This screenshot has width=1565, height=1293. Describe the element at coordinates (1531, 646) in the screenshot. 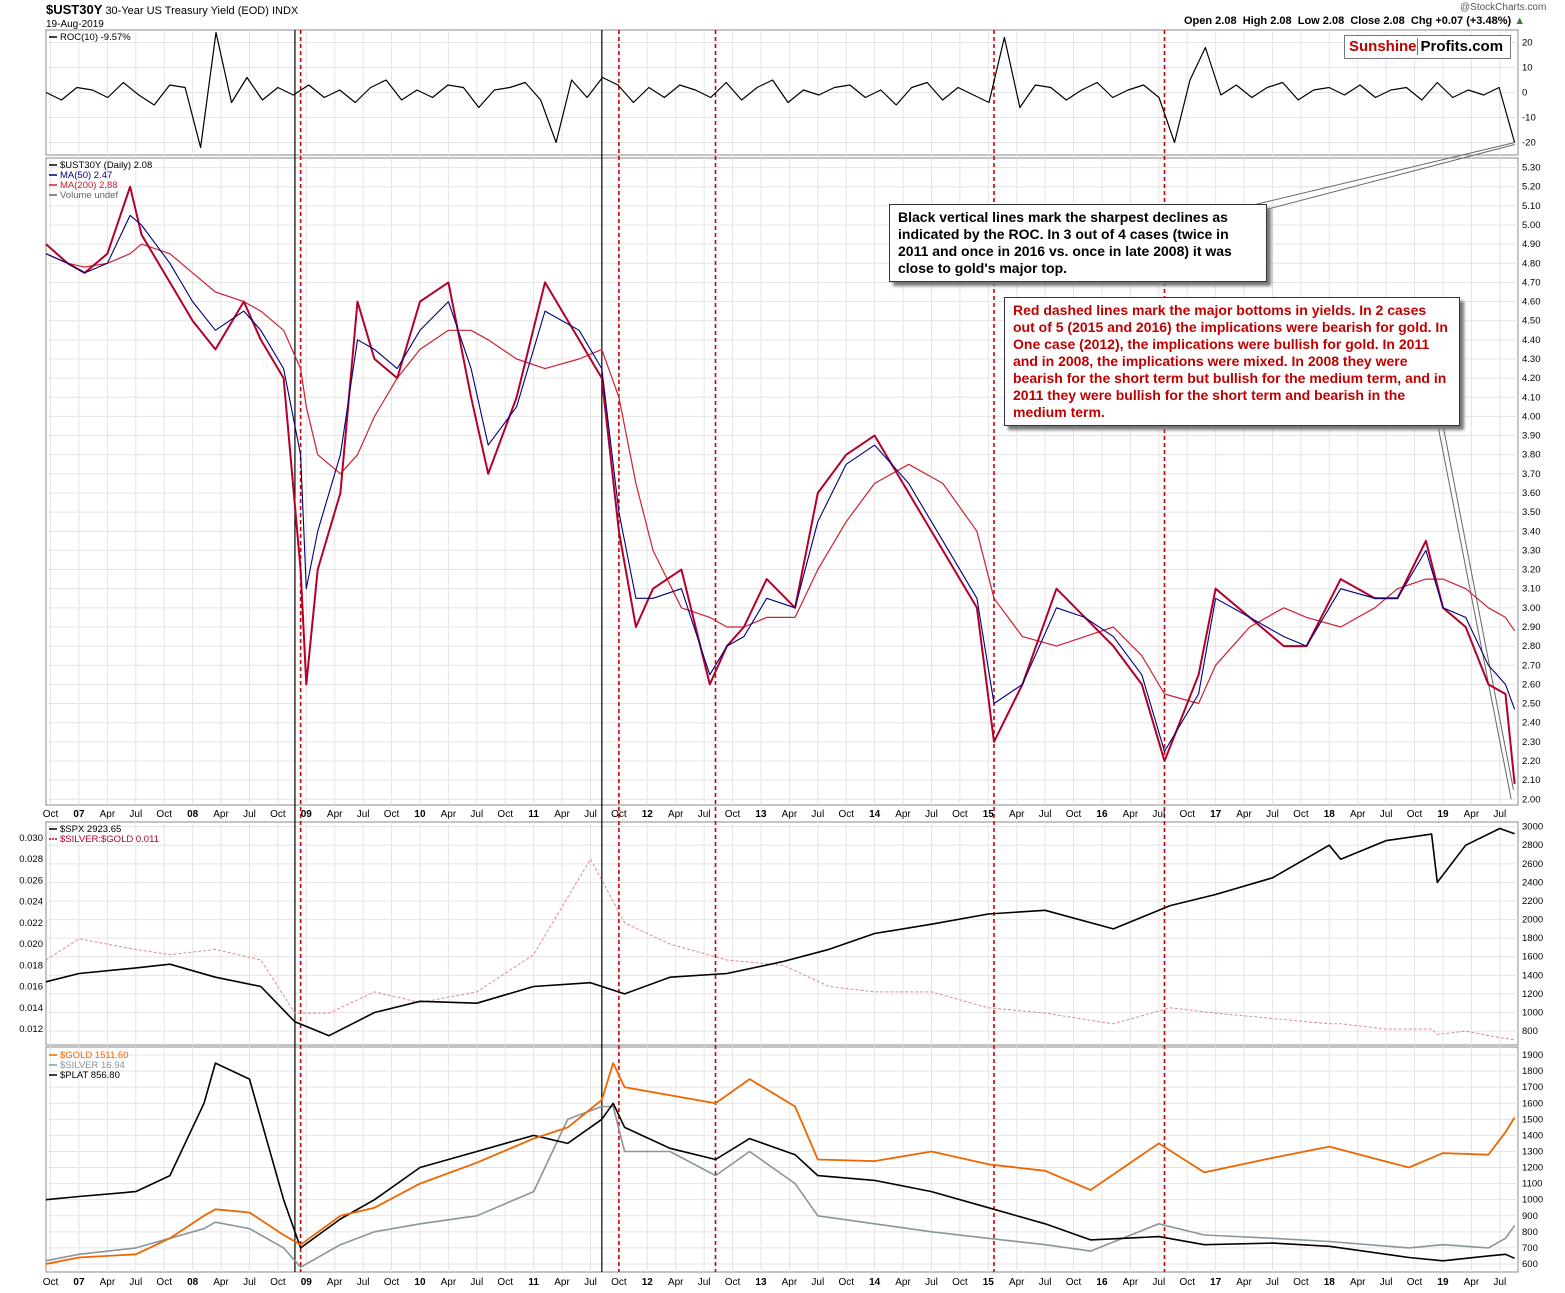

I see `y-tick-label: 2.80` at that location.